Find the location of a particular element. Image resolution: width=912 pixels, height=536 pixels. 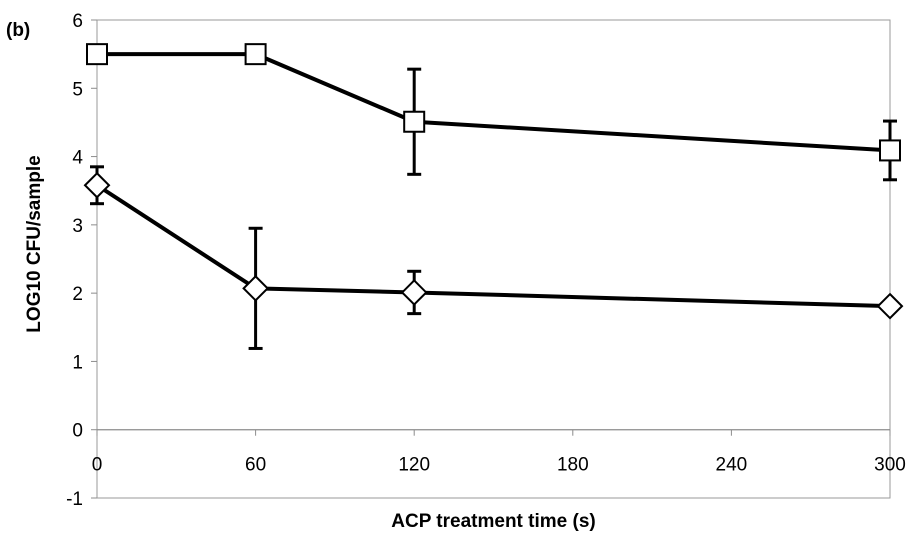

y-tick-label: -1 is located at coordinates (74, 499).